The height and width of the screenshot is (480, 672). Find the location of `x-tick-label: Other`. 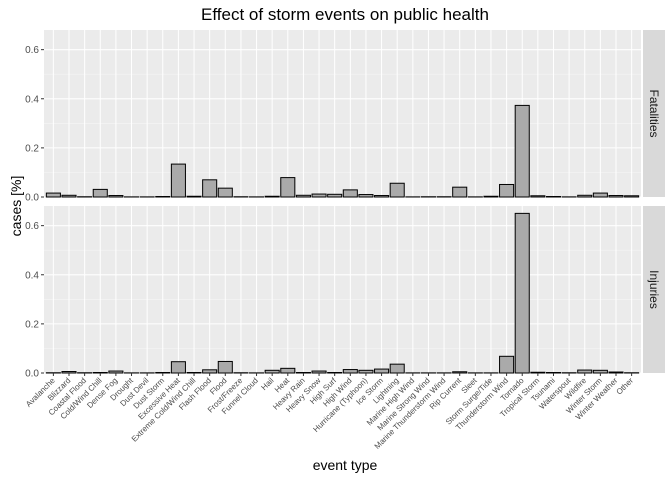

x-tick-label: Other is located at coordinates (625, 386).